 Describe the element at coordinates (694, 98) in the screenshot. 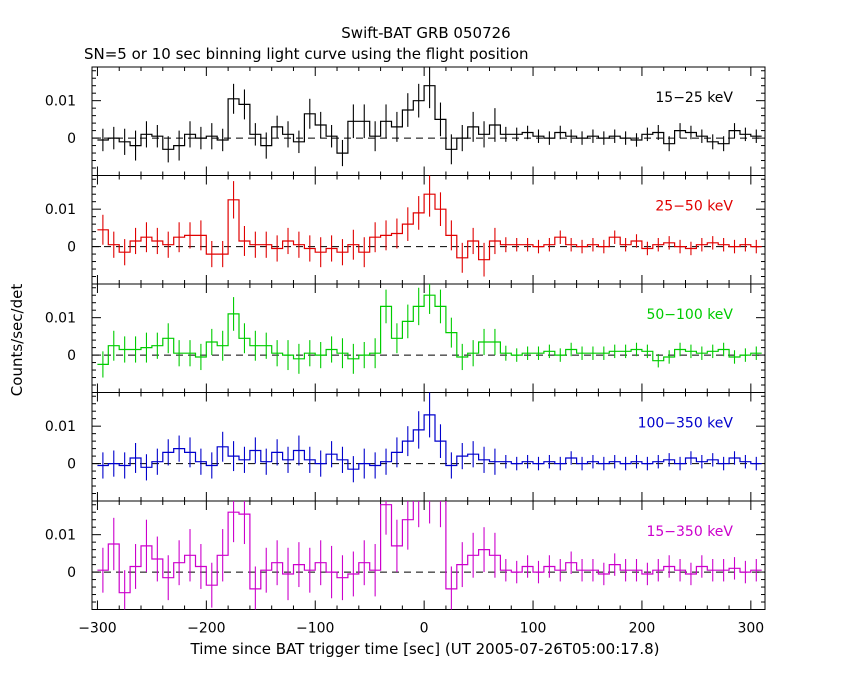

I see `energy-band-label: 15−25 keV` at that location.